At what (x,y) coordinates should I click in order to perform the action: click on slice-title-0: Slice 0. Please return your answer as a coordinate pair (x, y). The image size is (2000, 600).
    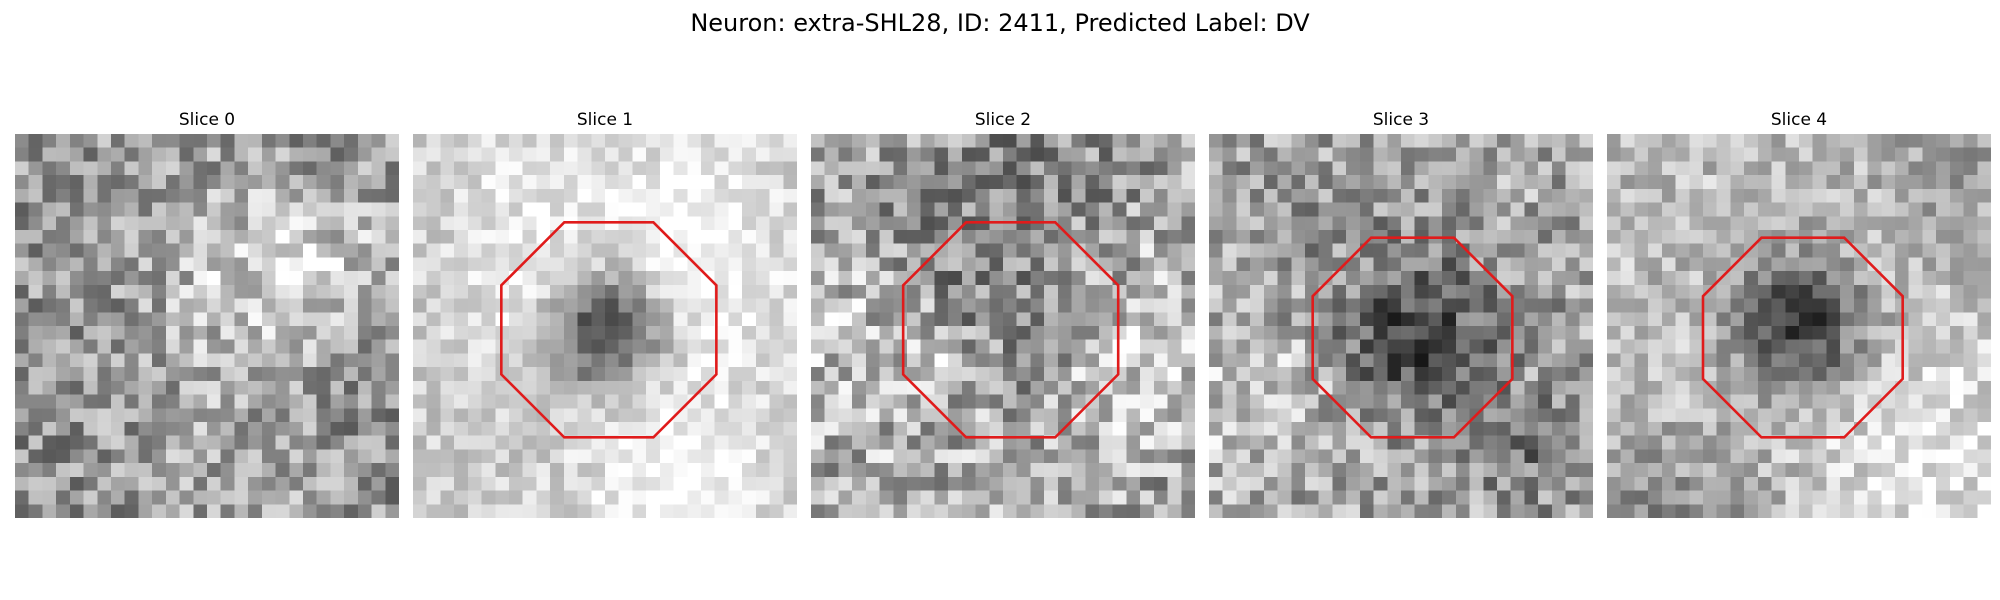
    Looking at the image, I should click on (207, 120).